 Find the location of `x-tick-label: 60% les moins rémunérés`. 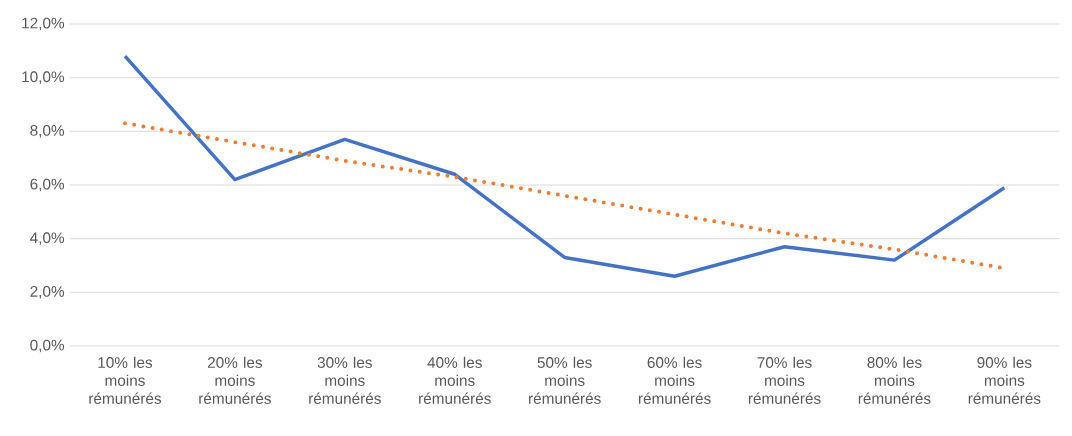

x-tick-label: 60% les moins rémunérés is located at coordinates (674, 380).